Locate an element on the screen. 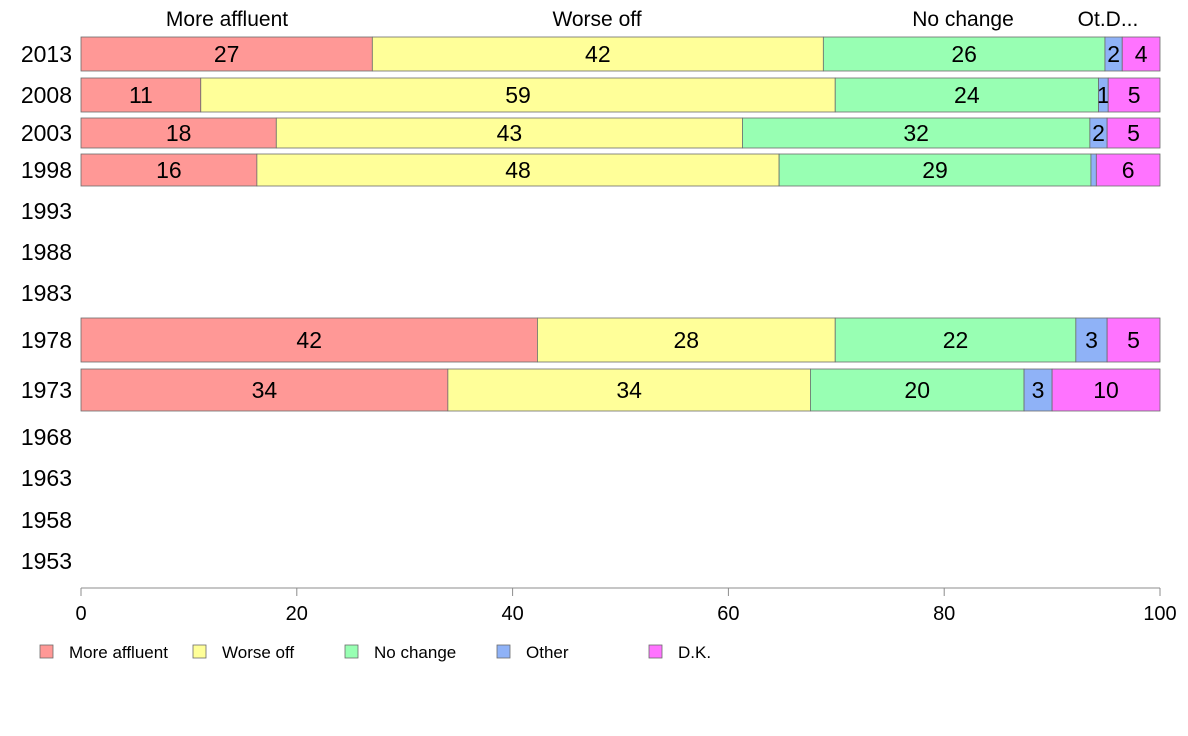  x-axis-tick-label: 0 is located at coordinates (80, 614).